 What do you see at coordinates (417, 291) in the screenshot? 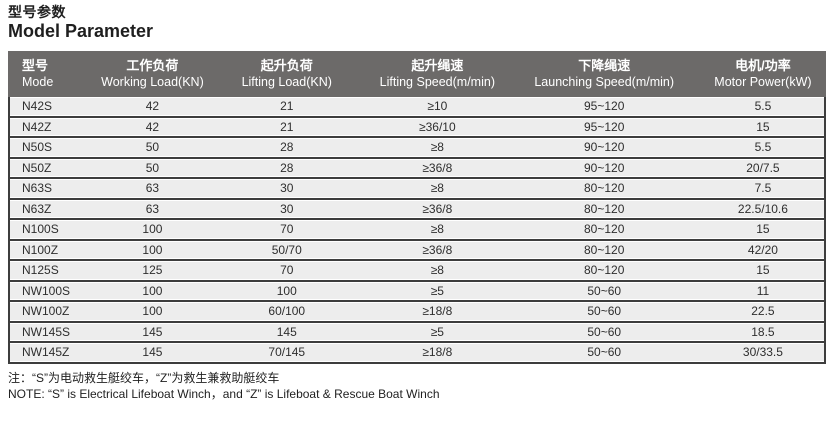
I see `table-row: NW100S 100 100 ≥5 50~60 11` at bounding box center [417, 291].